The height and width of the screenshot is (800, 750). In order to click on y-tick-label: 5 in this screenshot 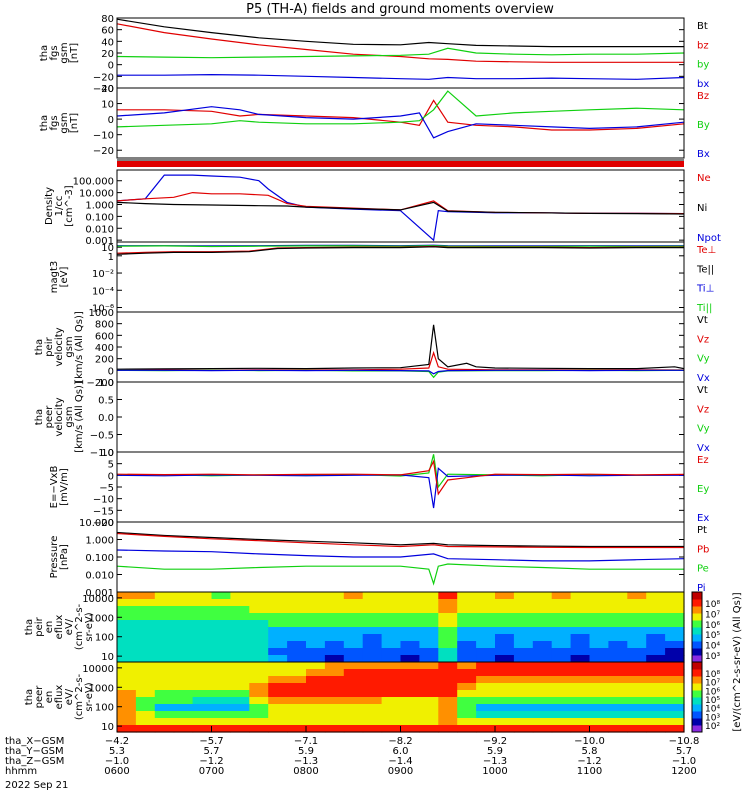, I will do `click(111, 465)`.